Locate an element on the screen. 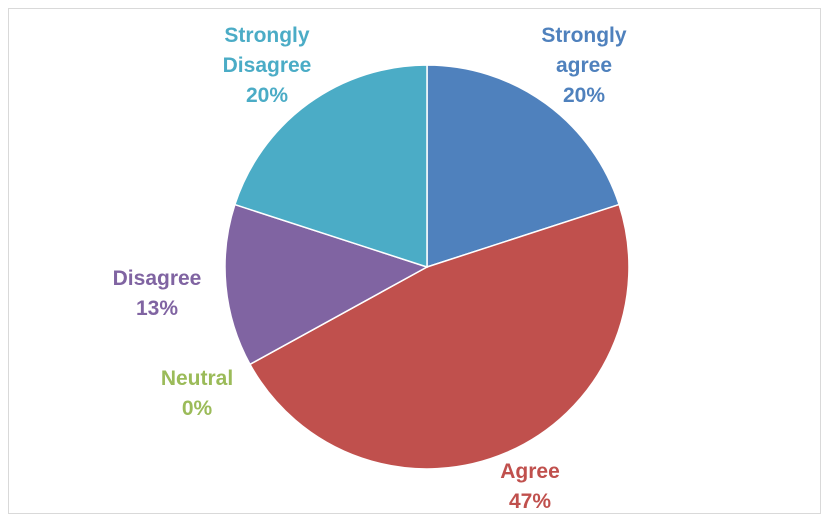 This screenshot has width=831, height=522. data-label-strongly-agree: Strongly agree 20% is located at coordinates (583, 65).